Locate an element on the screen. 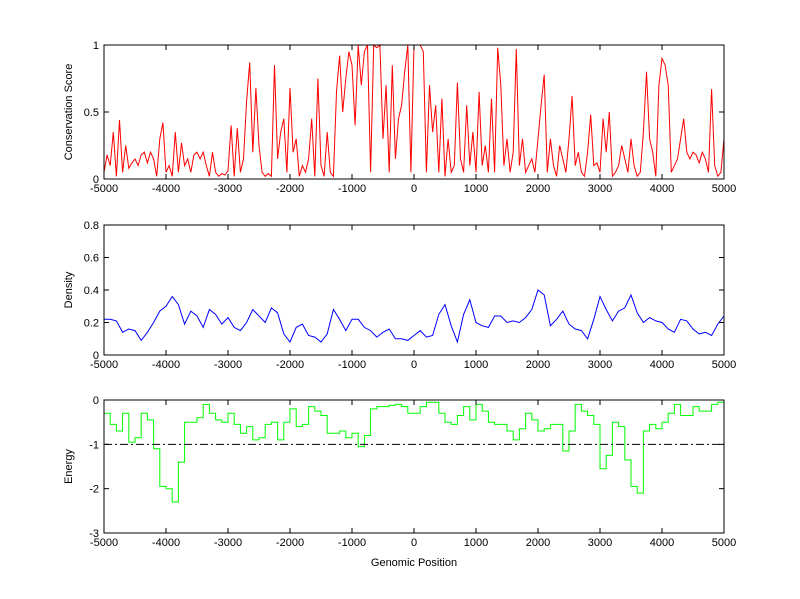 The width and height of the screenshot is (800, 599). y-tick-label: 0.8 is located at coordinates (91, 226).